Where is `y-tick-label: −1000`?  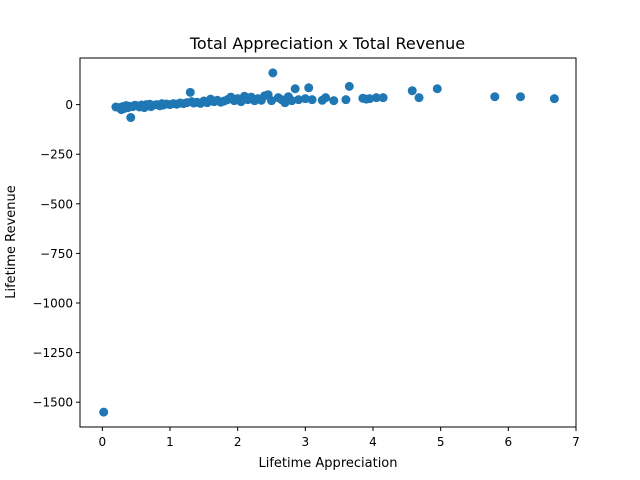 y-tick-label: −1000 is located at coordinates (52, 304).